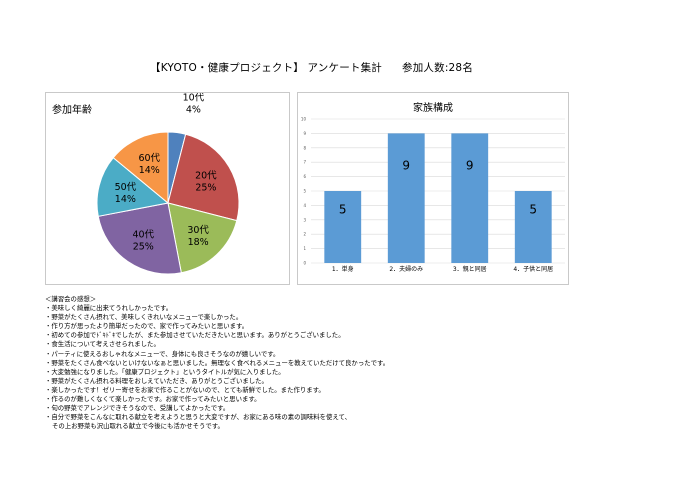 This screenshot has width=690, height=488. I want to click on comment-line: ・パーティに使えるおしゃれなメニューで、身体にも良さそうなのが嬉しいです。, so click(162, 353).